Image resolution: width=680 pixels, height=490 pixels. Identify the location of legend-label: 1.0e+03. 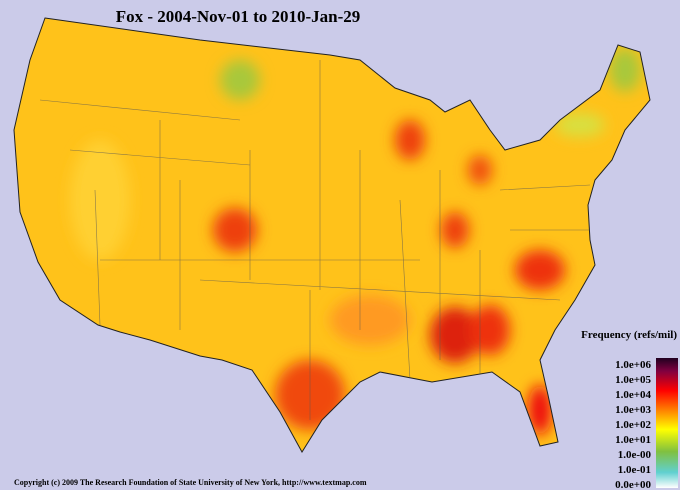
(633, 410).